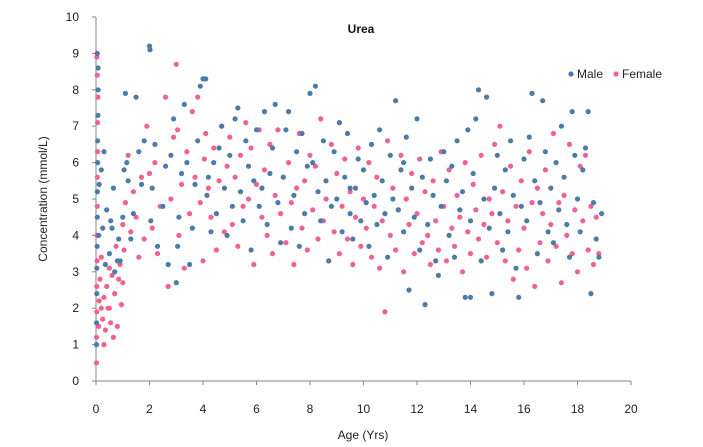 This screenshot has width=703, height=447. What do you see at coordinates (75, 199) in the screenshot?
I see `y-tick-label: 5` at bounding box center [75, 199].